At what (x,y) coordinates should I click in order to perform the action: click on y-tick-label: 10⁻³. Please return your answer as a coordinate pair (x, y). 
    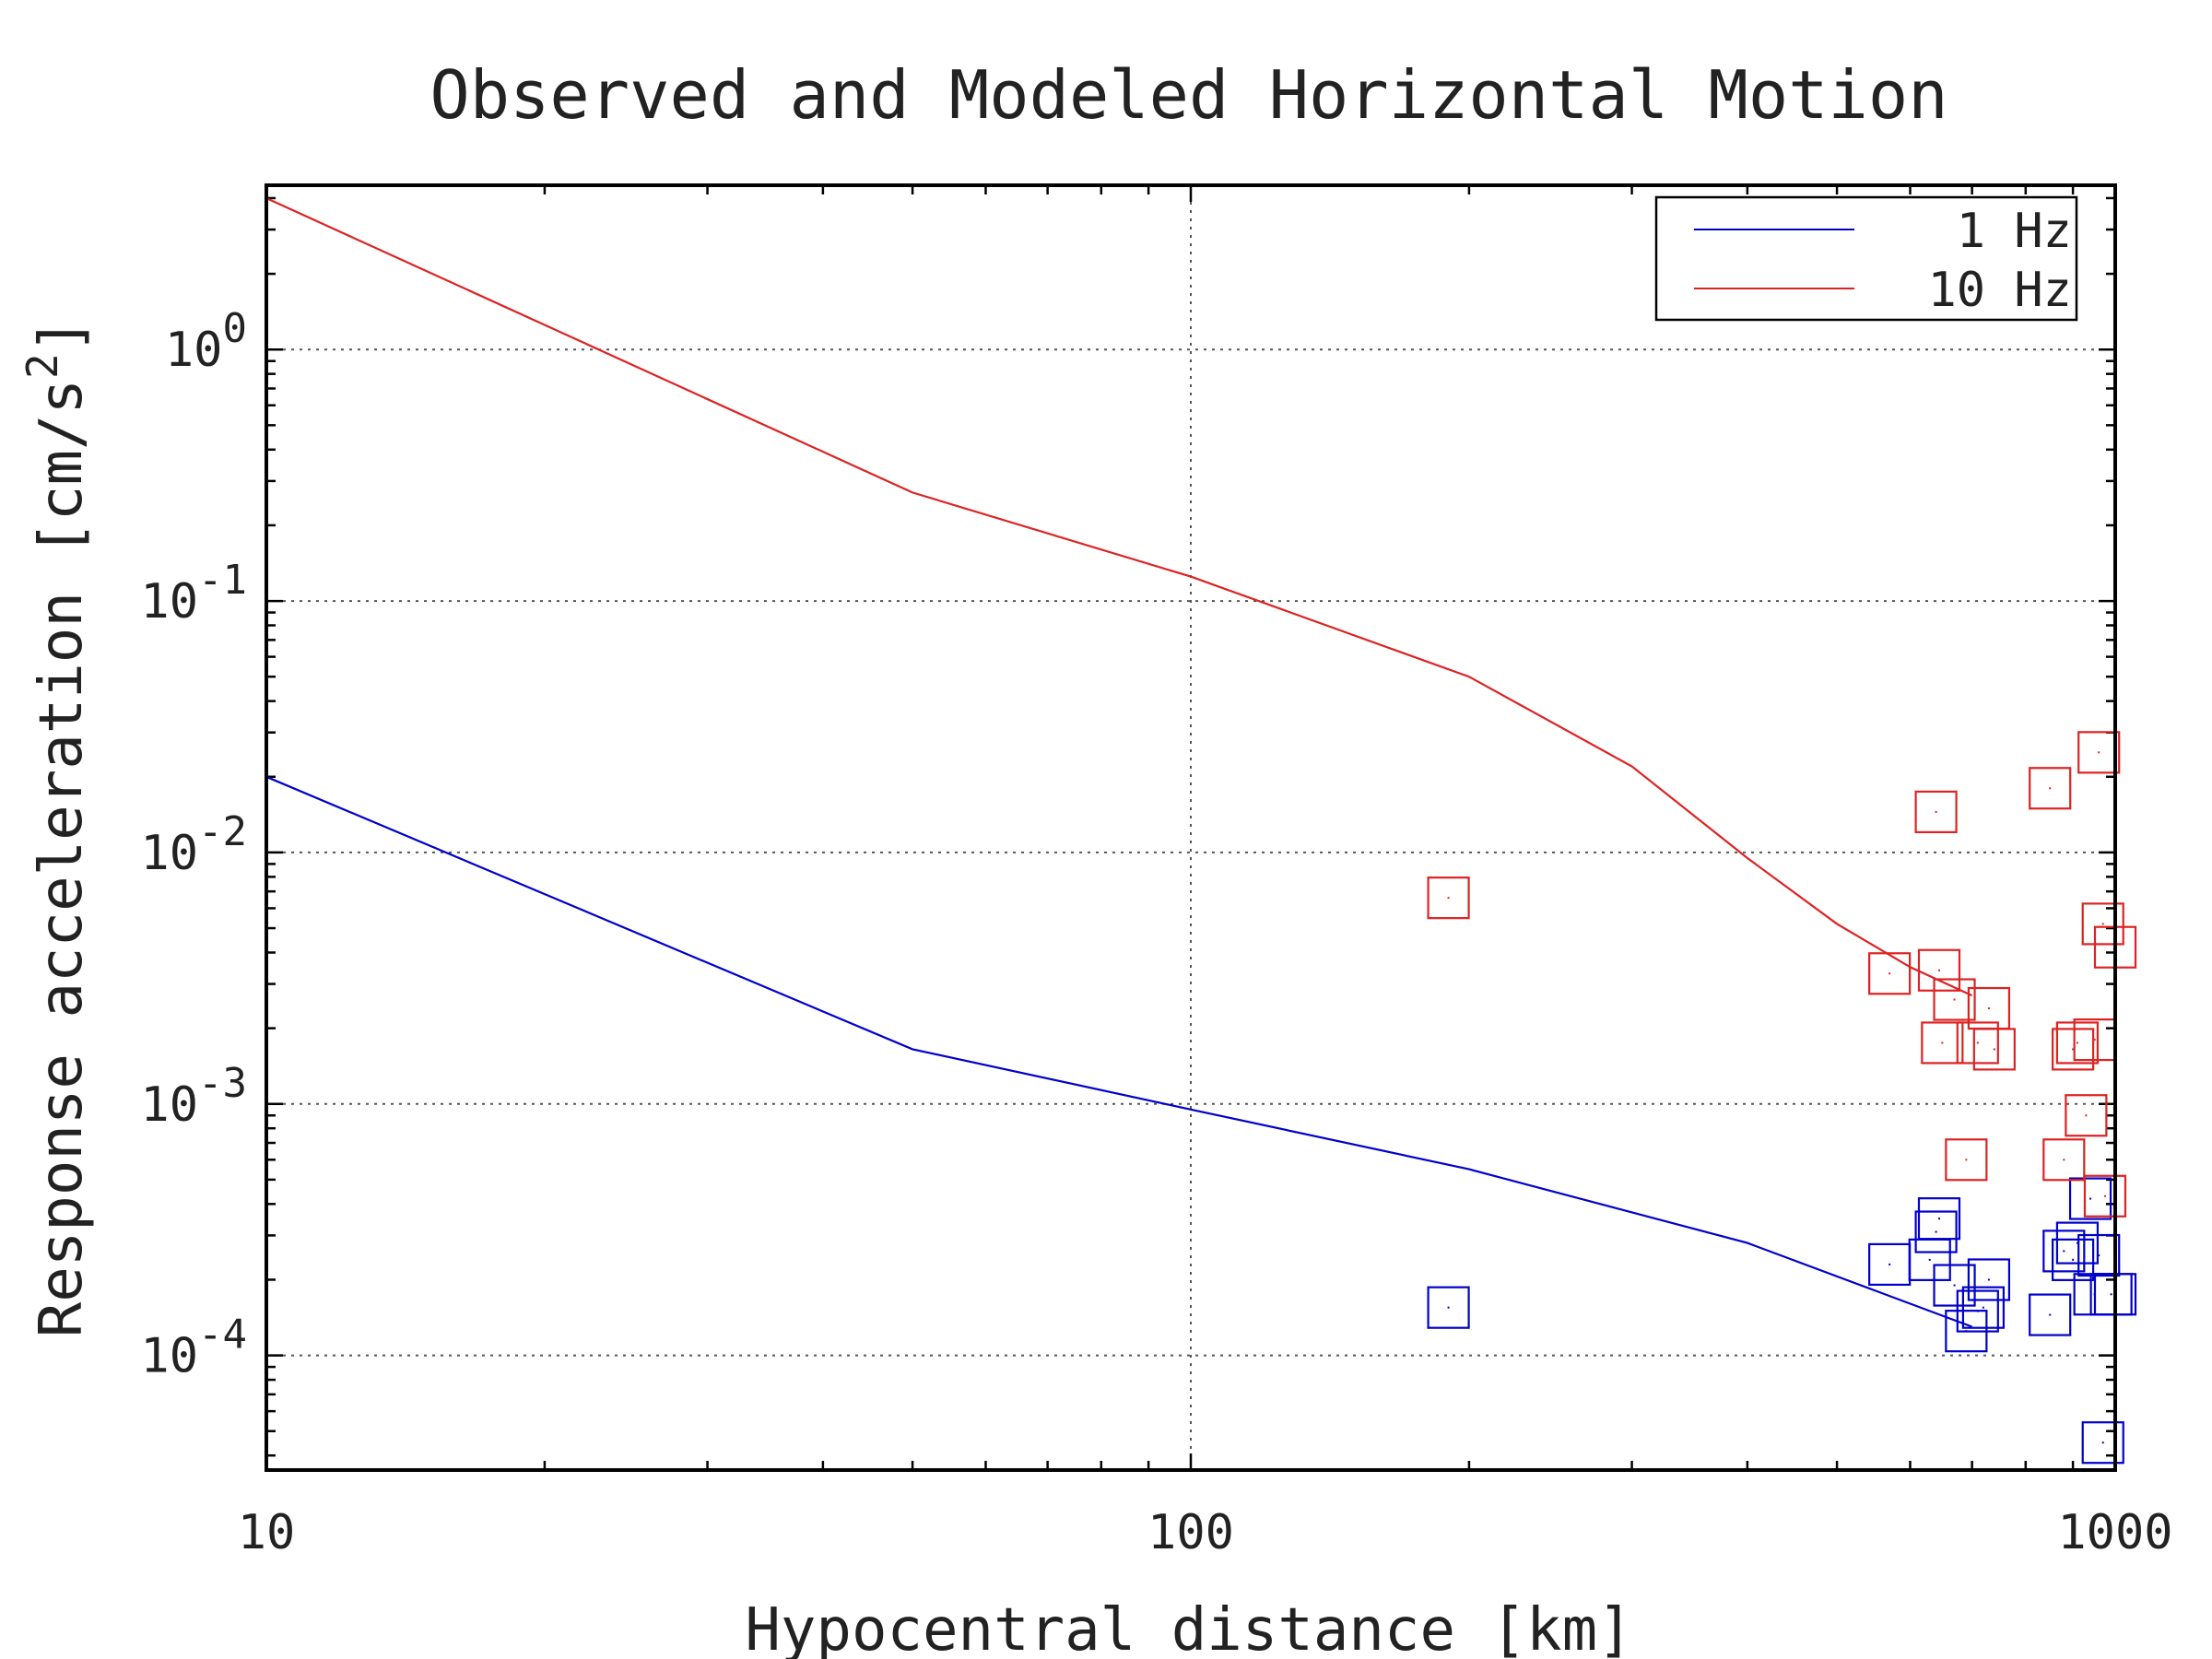
    Looking at the image, I should click on (193, 1096).